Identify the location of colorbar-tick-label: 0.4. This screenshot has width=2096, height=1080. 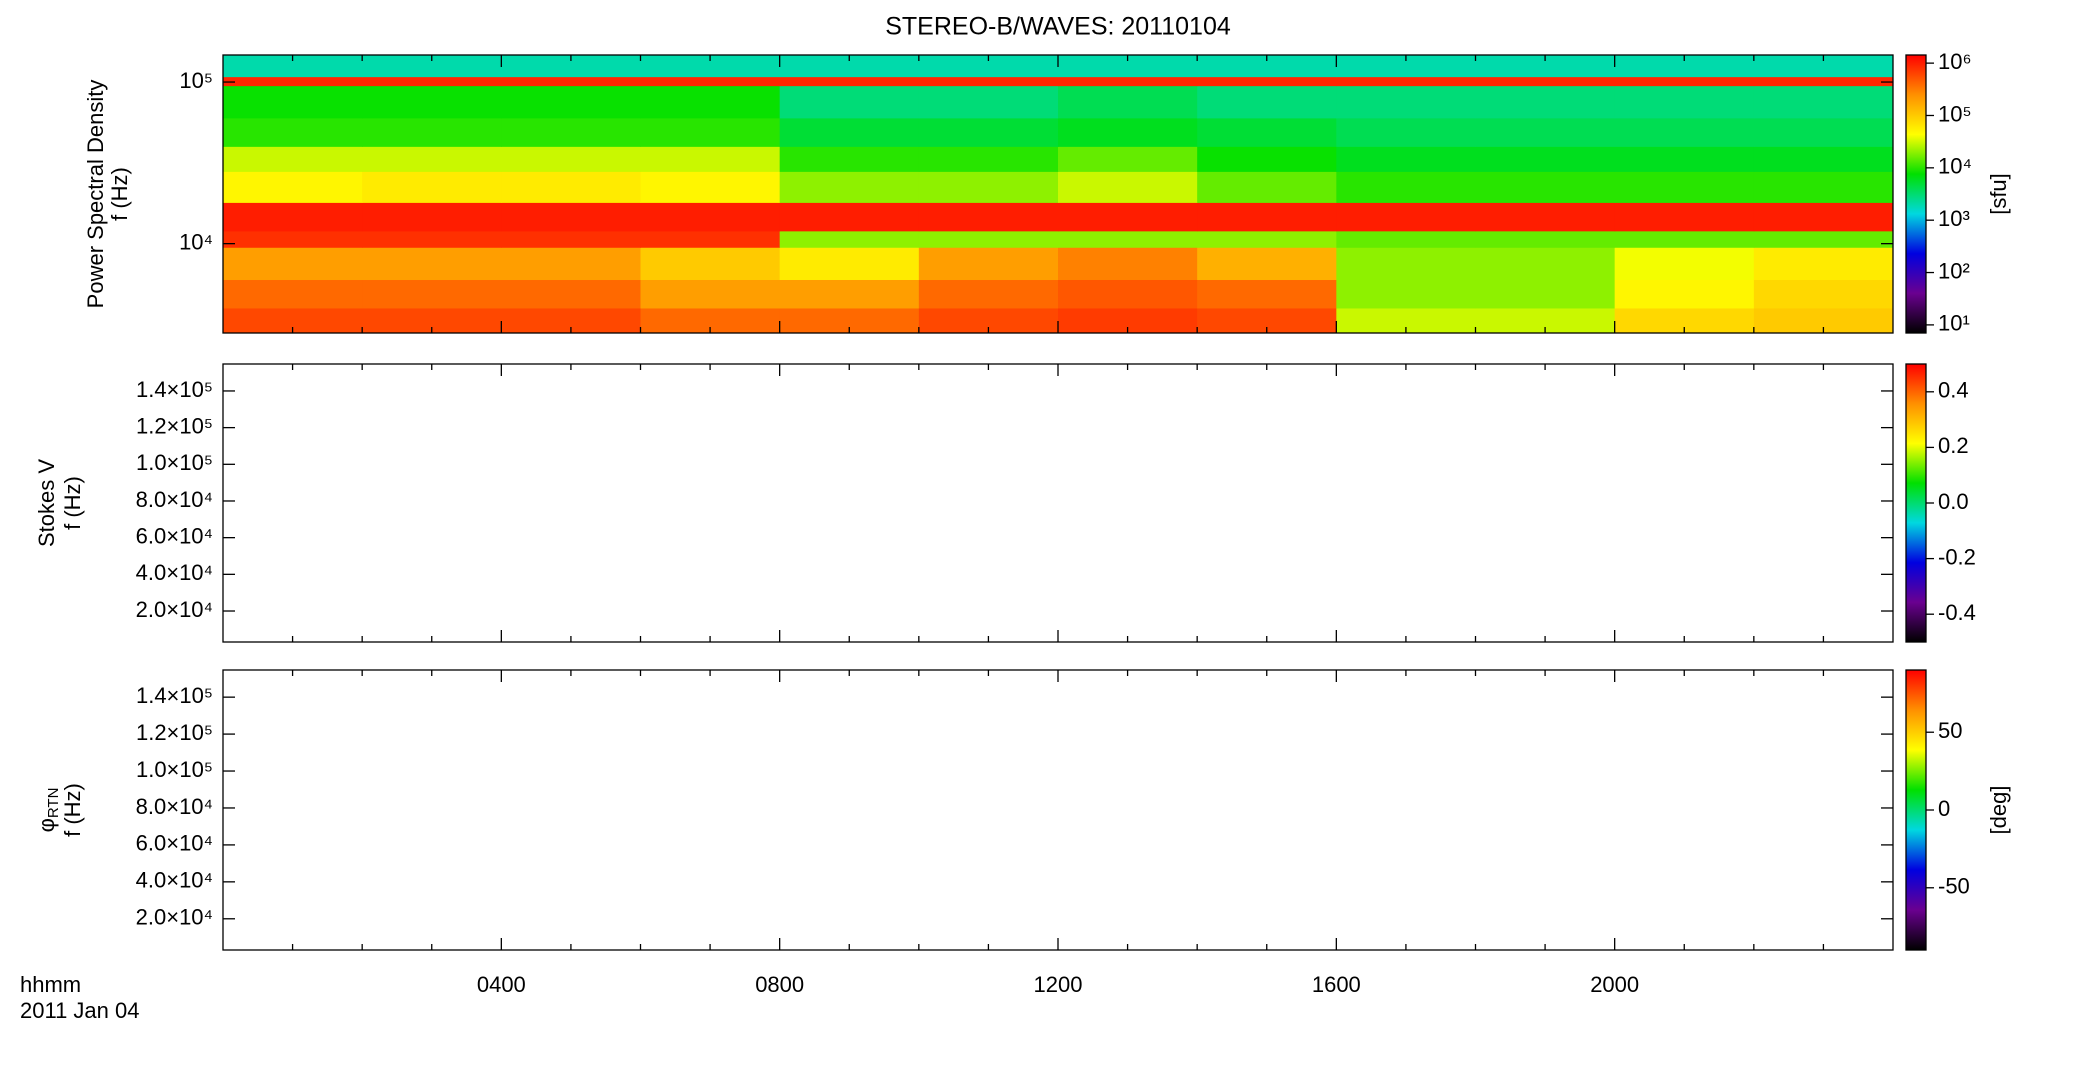
(1953, 390).